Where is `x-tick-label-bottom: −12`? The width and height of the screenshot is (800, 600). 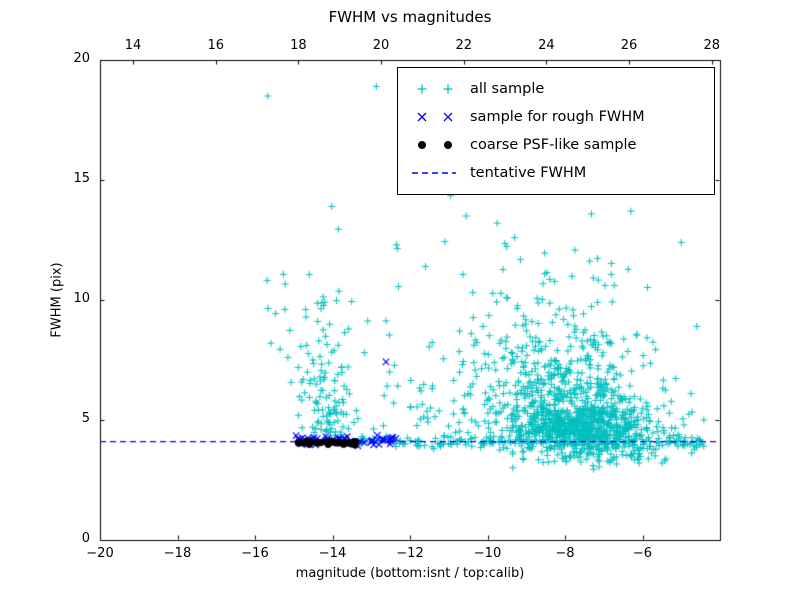
x-tick-label-bottom: −12 is located at coordinates (410, 553).